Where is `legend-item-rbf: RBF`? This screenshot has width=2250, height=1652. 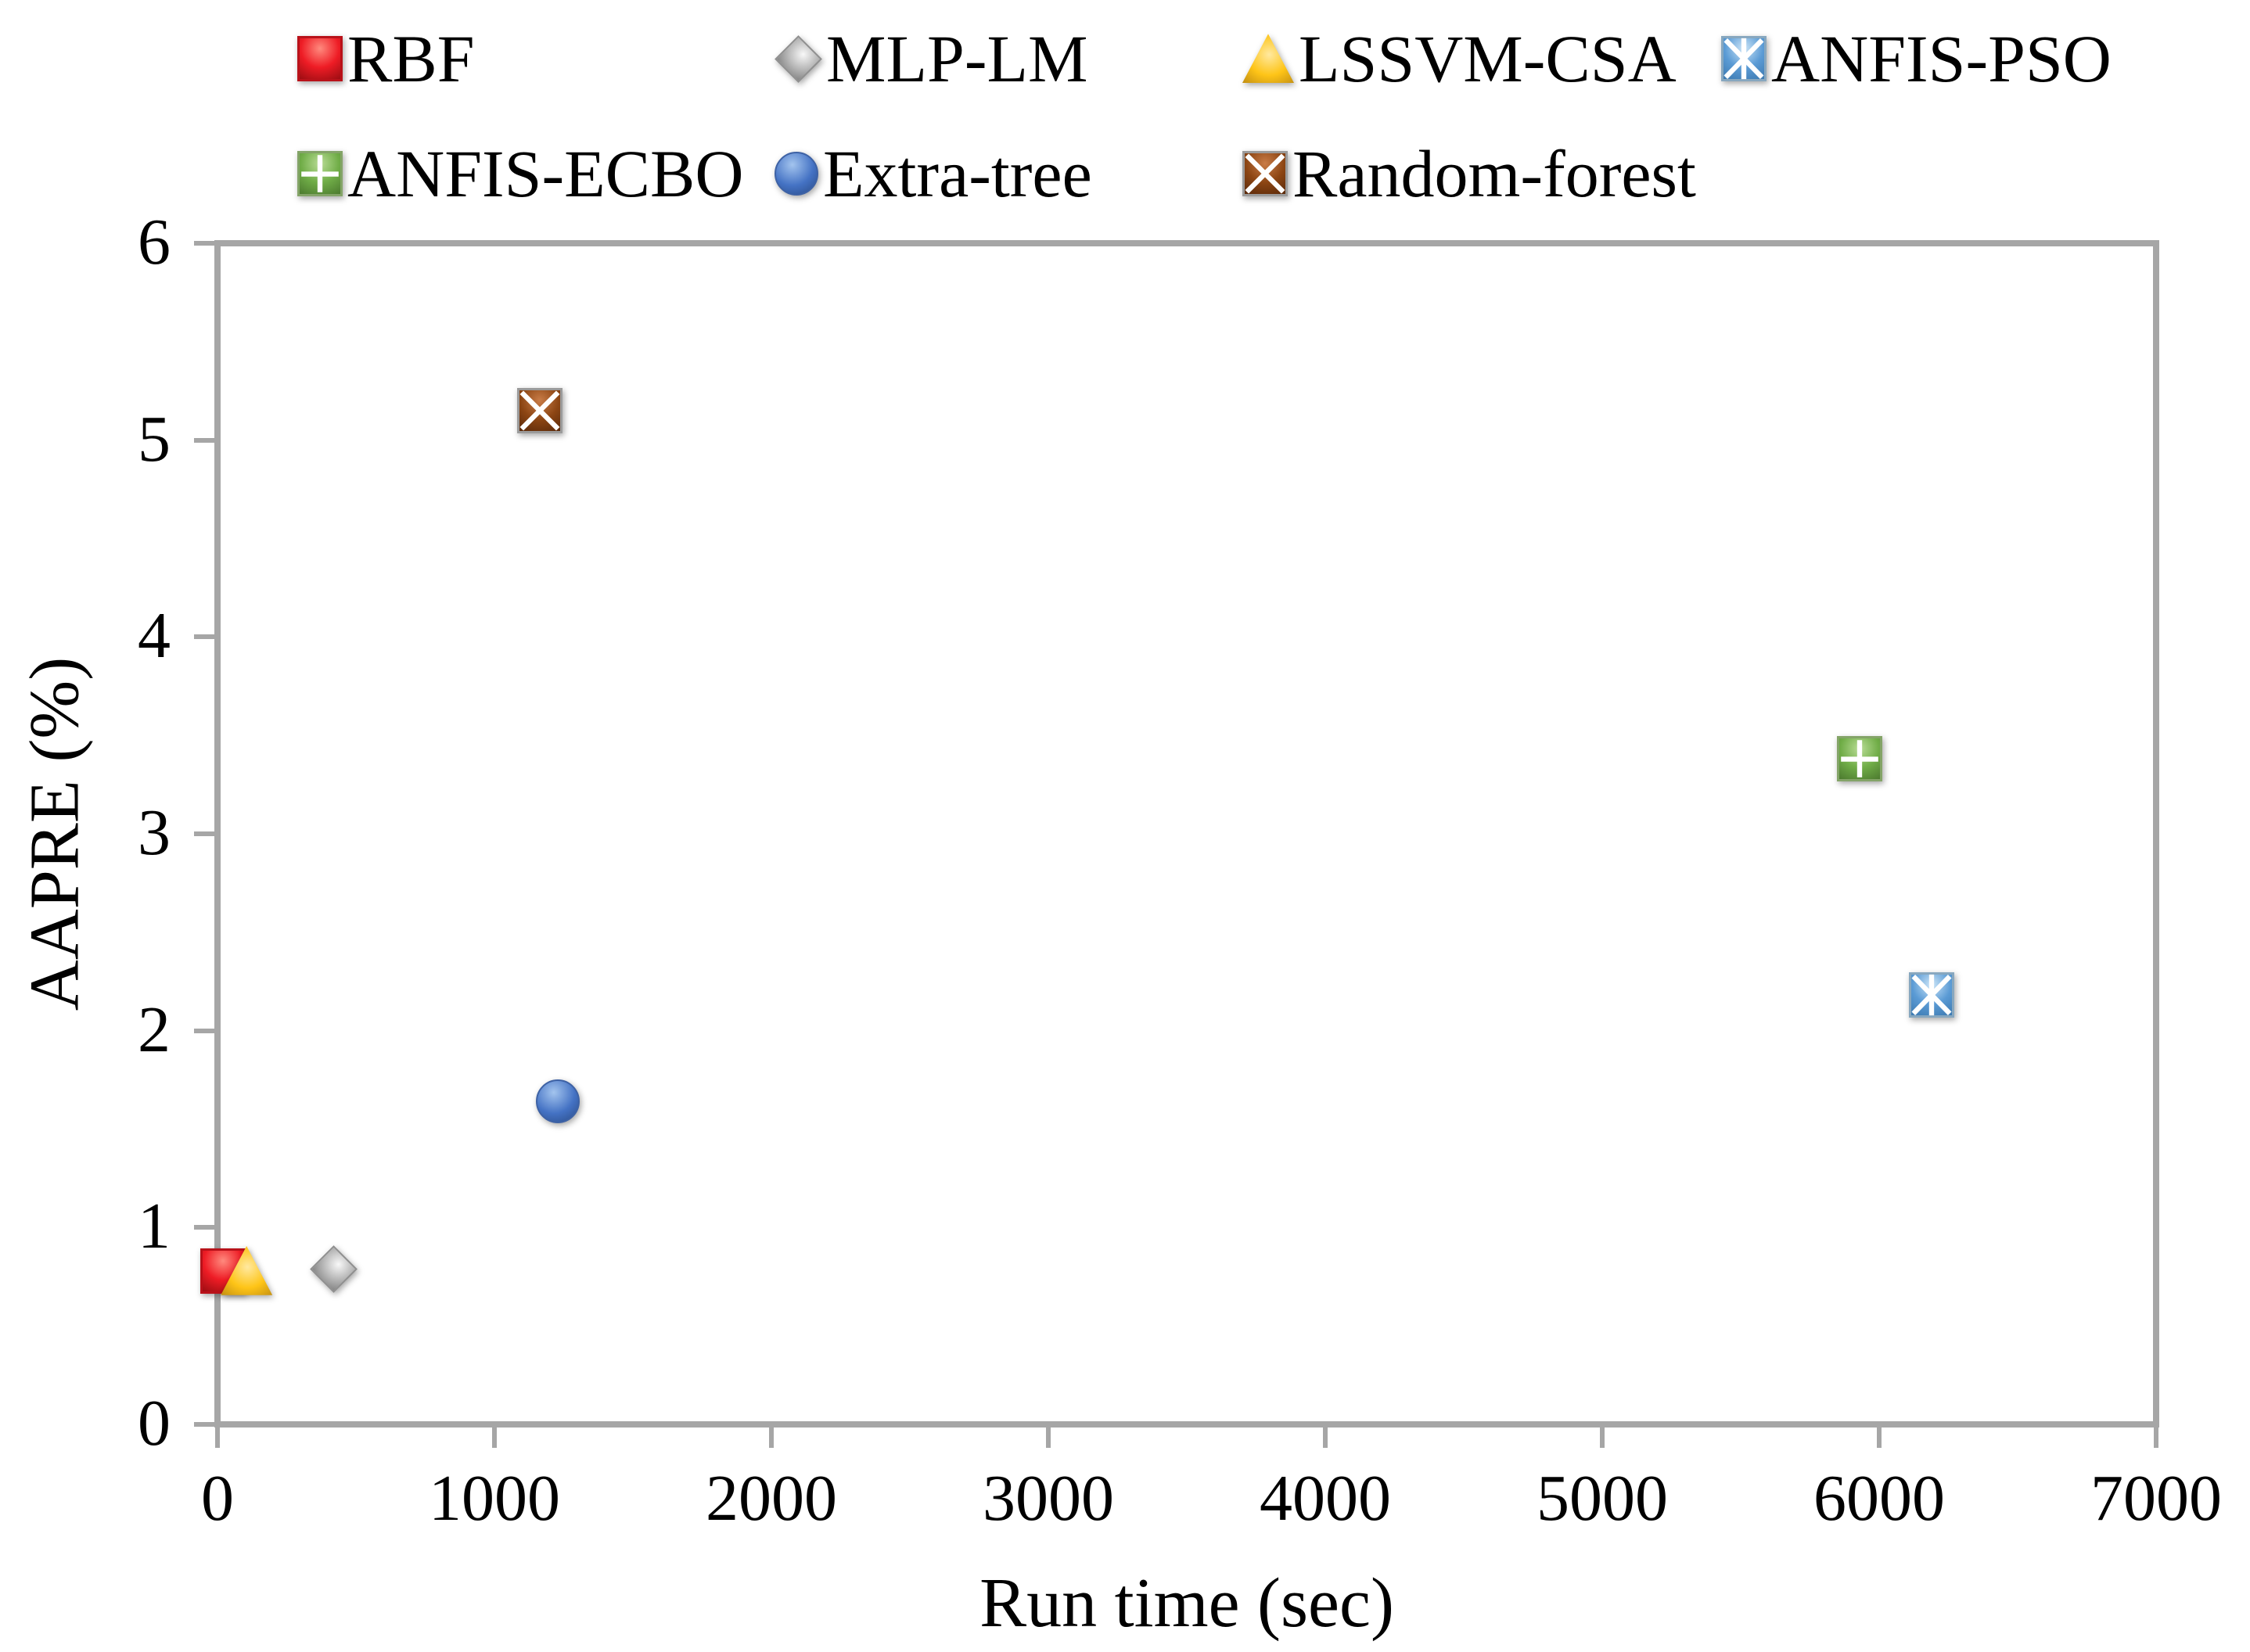 legend-item-rbf: RBF is located at coordinates (386, 58).